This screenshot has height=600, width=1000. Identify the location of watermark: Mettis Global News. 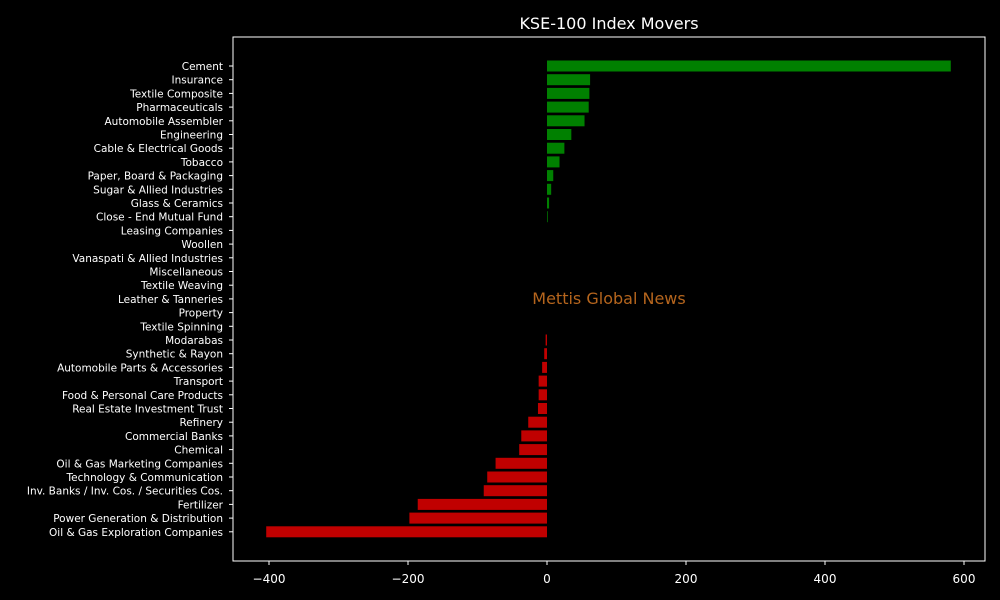
(608, 298).